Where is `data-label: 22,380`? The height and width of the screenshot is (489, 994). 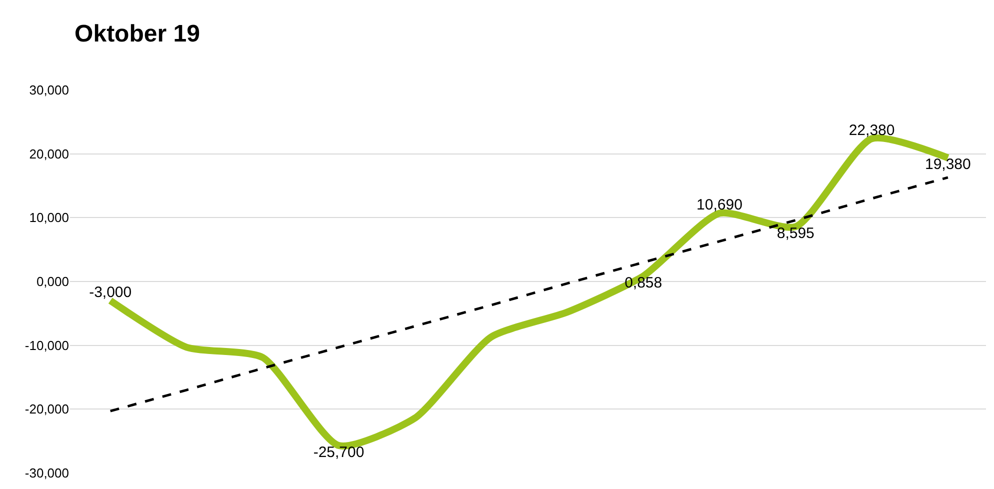
data-label: 22,380 is located at coordinates (871, 130).